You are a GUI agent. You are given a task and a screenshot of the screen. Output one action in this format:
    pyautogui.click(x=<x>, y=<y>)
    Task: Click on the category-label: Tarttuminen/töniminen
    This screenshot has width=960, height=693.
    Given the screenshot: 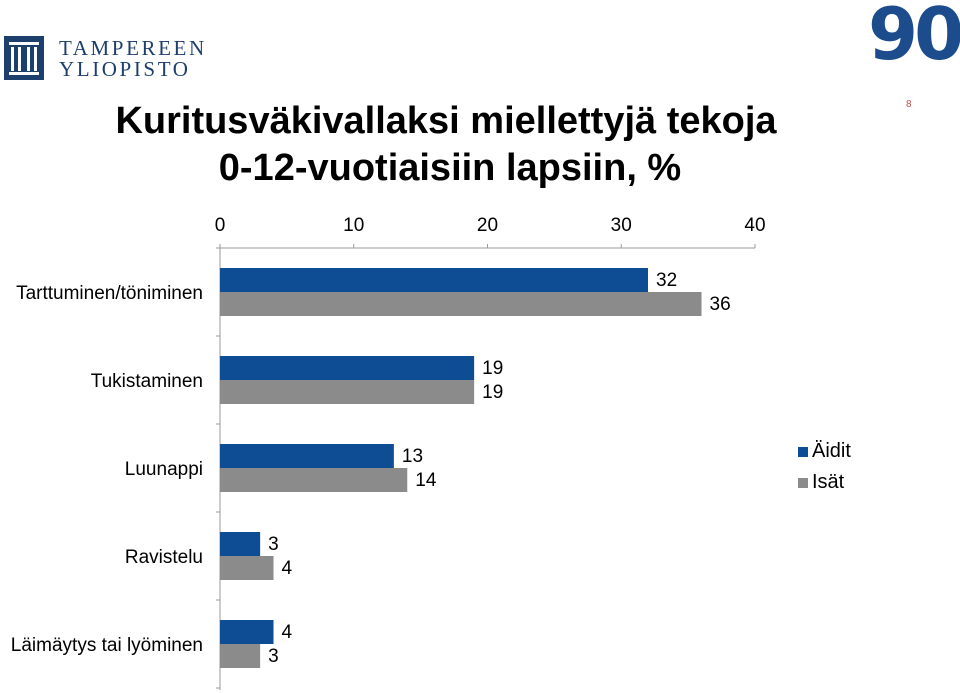 What is the action you would take?
    pyautogui.click(x=109, y=293)
    